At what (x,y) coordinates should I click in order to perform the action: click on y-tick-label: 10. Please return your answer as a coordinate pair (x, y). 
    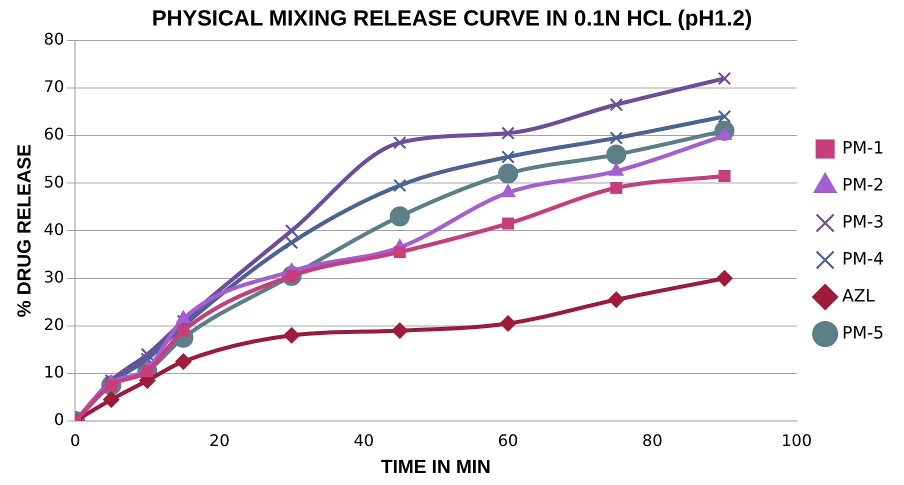
    Looking at the image, I should click on (54, 372).